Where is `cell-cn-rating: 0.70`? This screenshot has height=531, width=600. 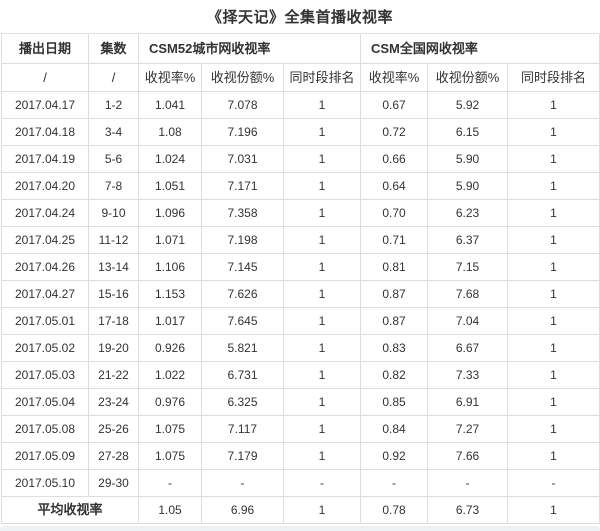 cell-cn-rating: 0.70 is located at coordinates (394, 213).